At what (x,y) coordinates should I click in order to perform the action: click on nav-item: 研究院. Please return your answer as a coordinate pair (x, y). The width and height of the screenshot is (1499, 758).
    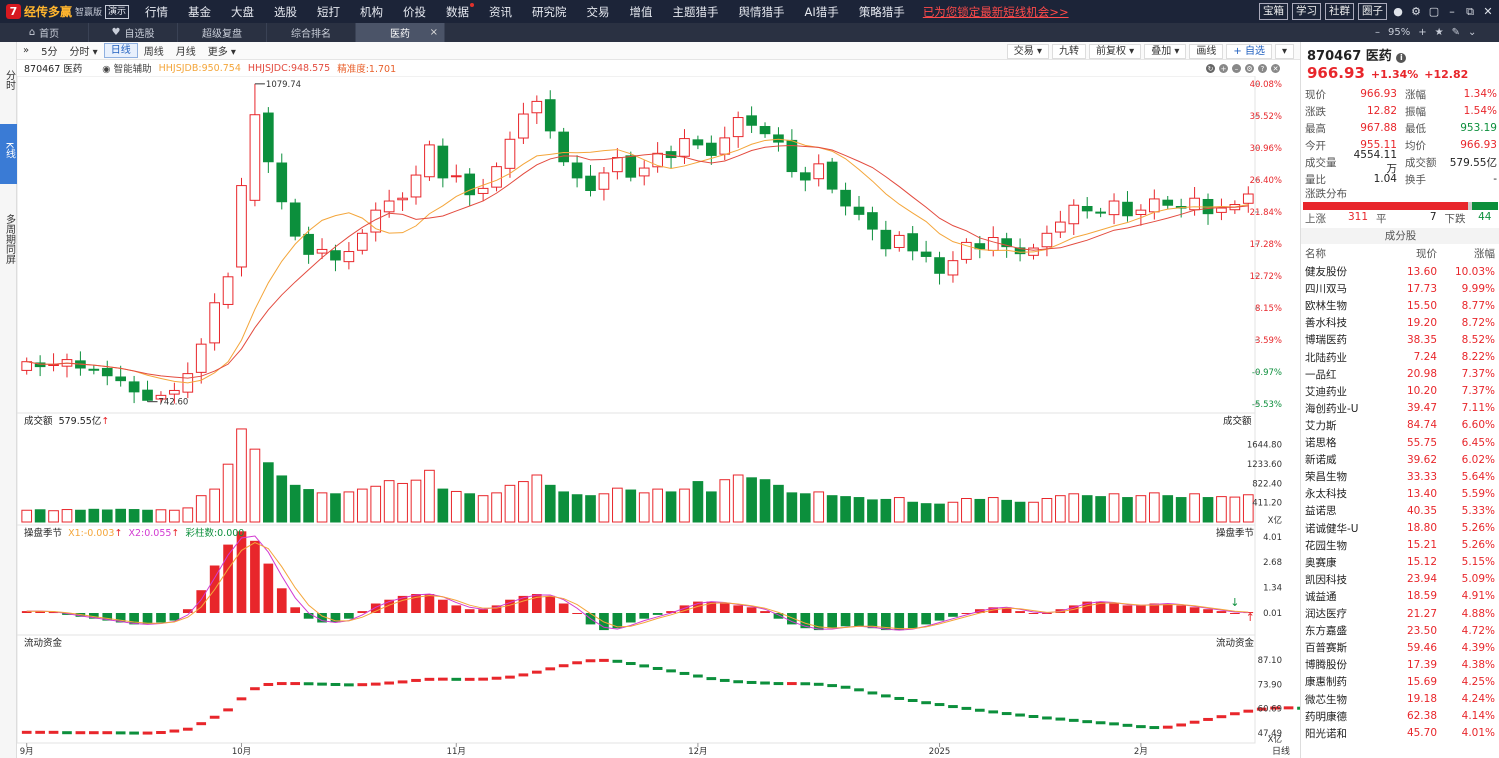
    Looking at the image, I should click on (549, 11).